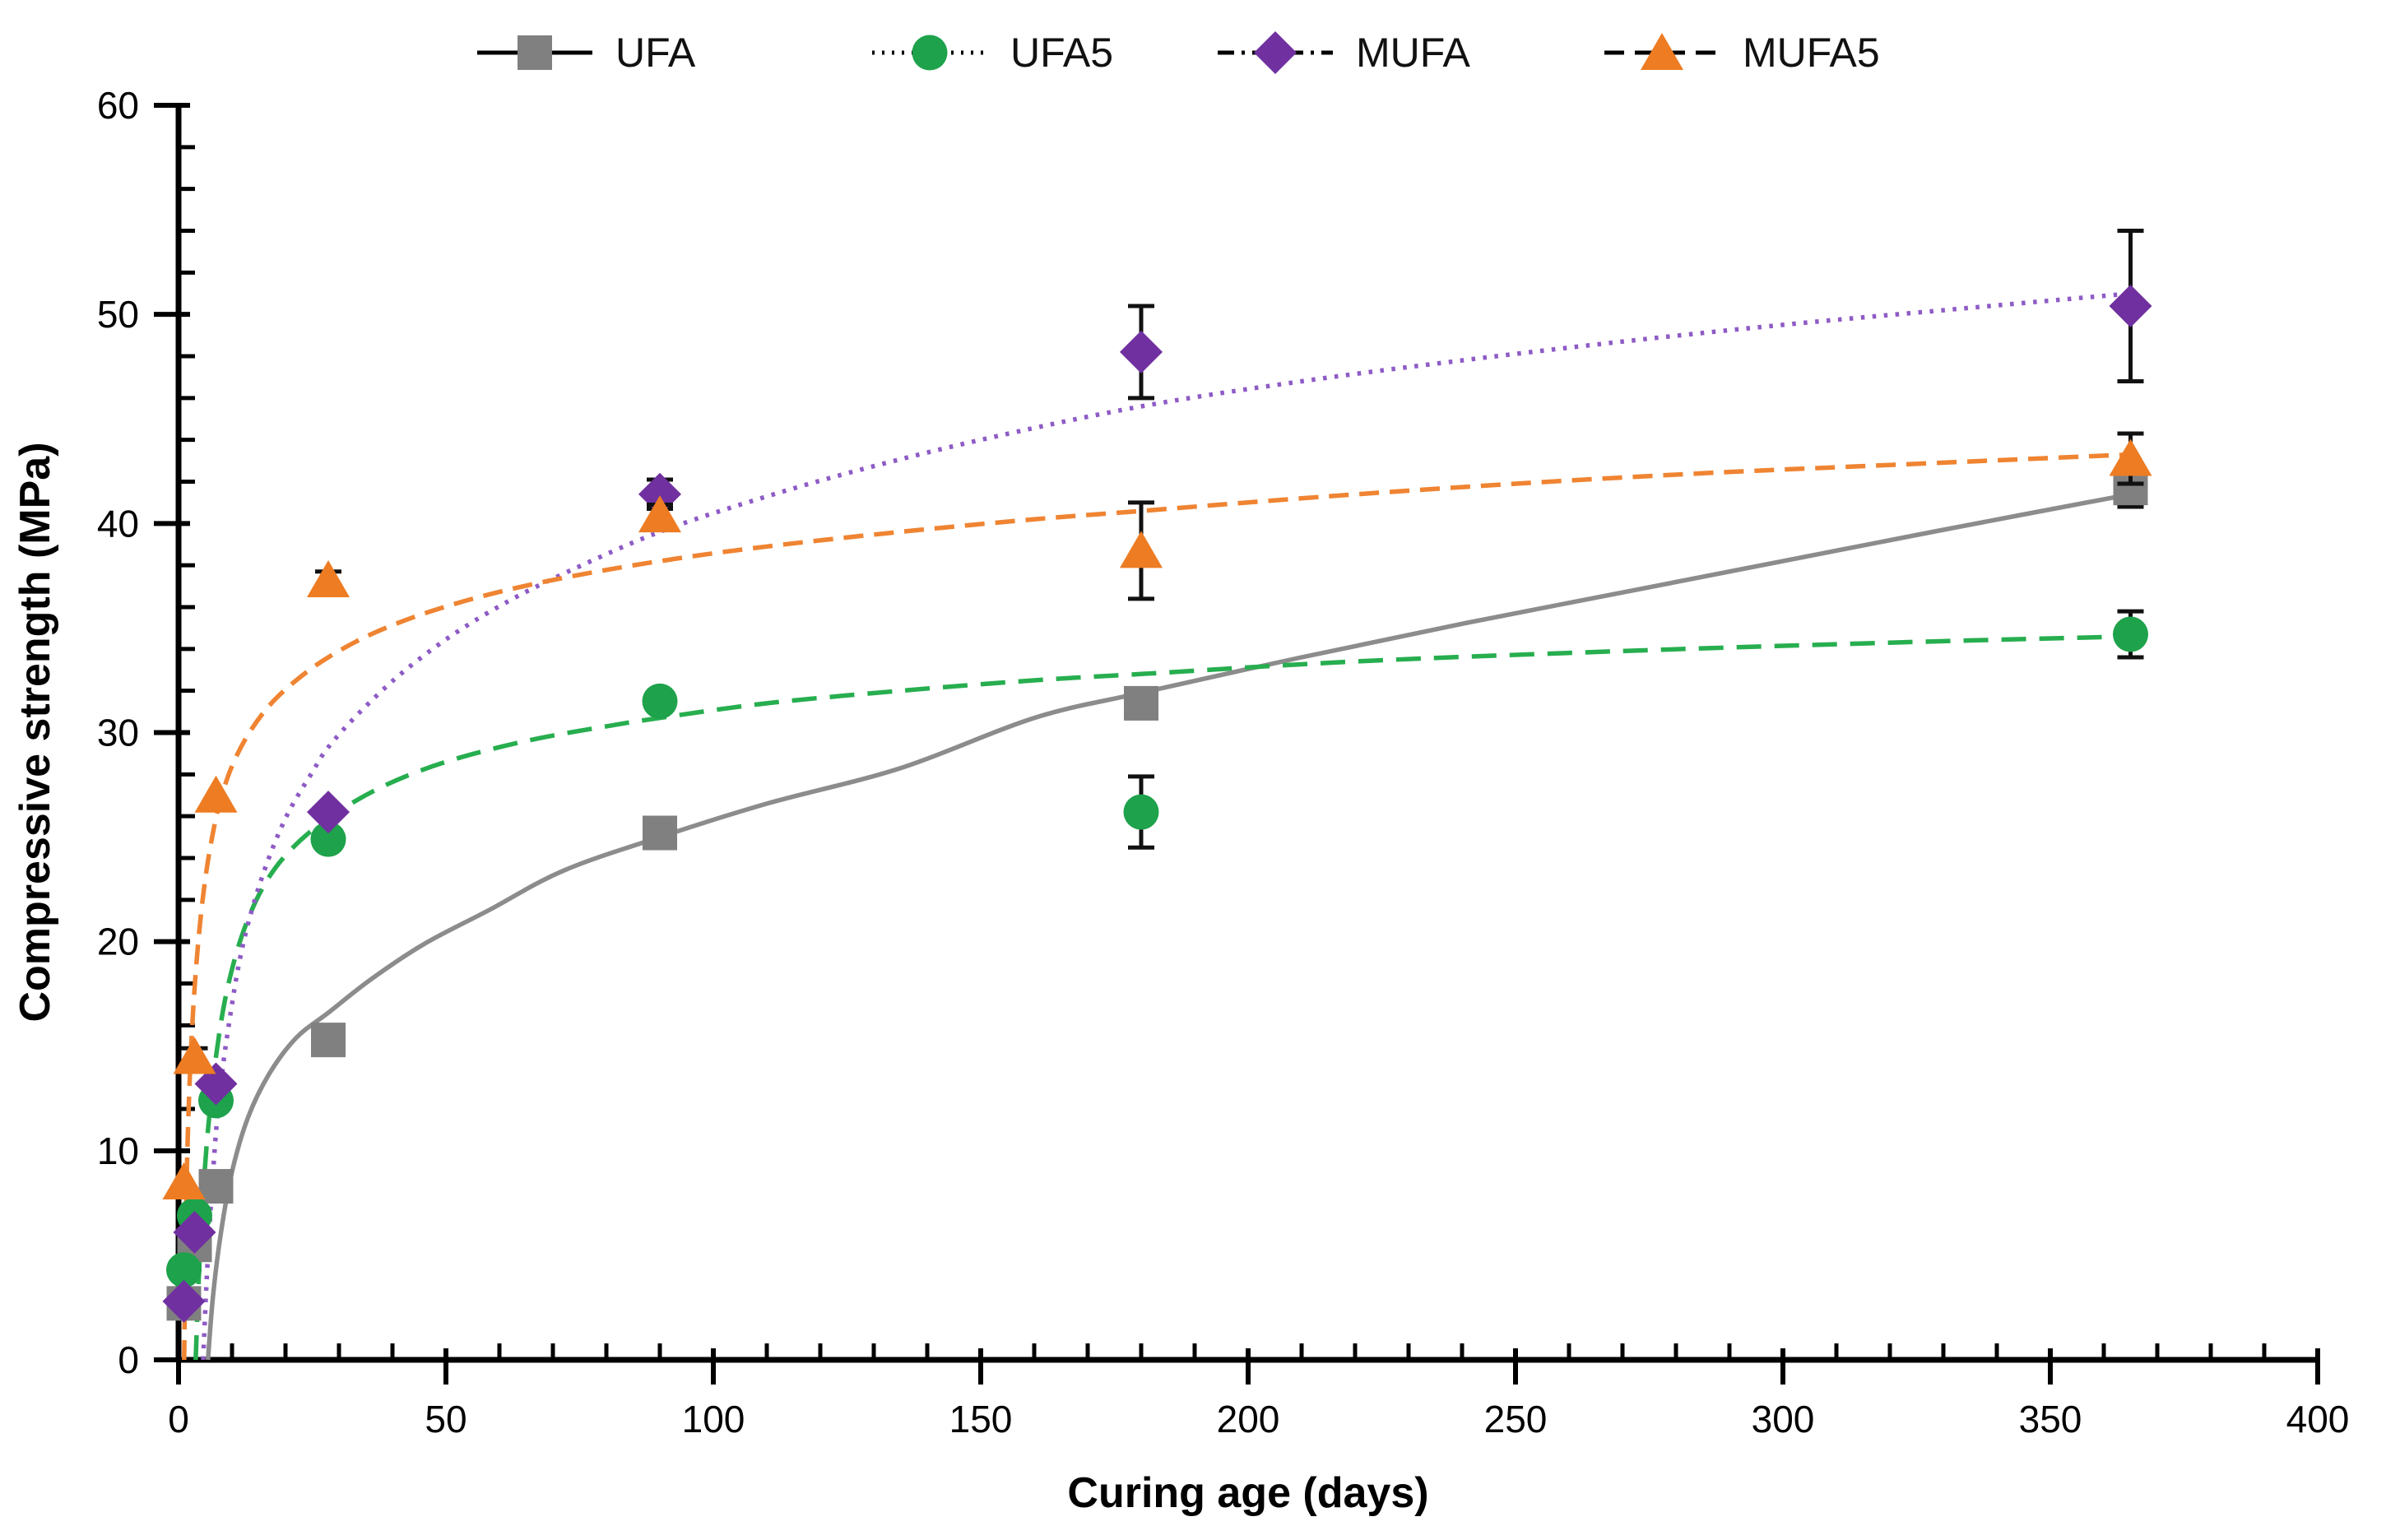  I want to click on y-tick-label: 30, so click(118, 733).